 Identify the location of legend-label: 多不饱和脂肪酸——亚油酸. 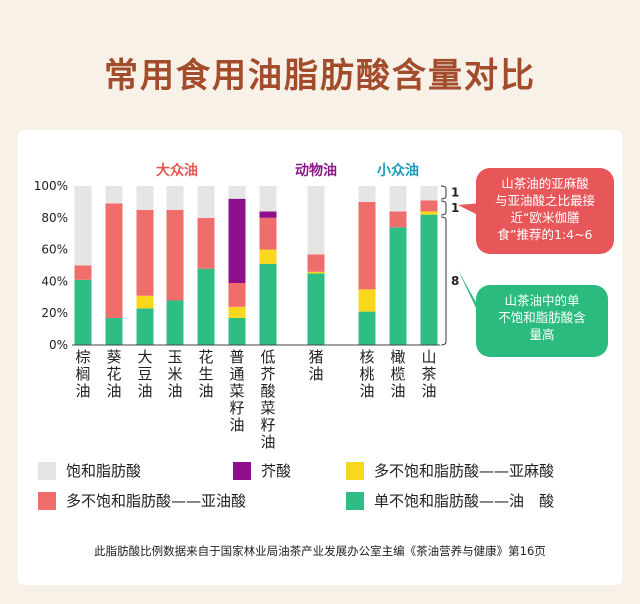
(156, 501).